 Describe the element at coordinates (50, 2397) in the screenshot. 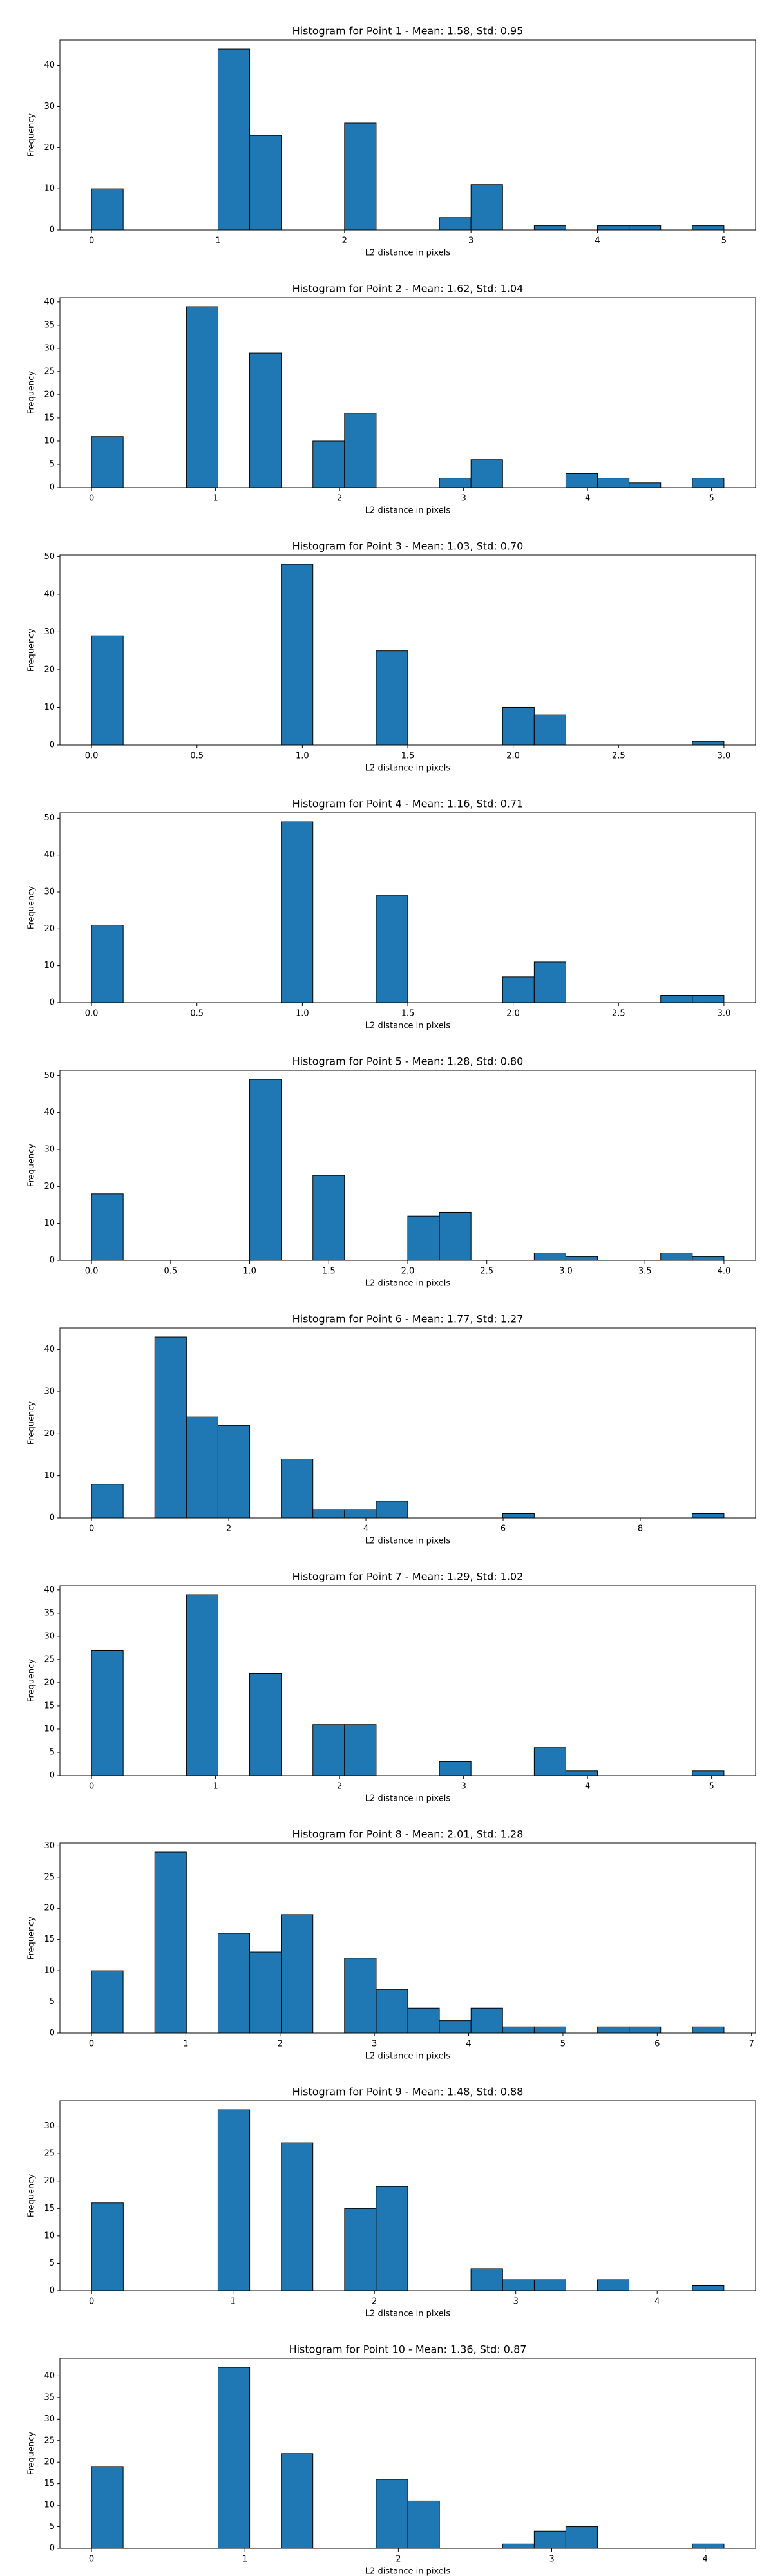

I see `y-tick-label: 35` at that location.